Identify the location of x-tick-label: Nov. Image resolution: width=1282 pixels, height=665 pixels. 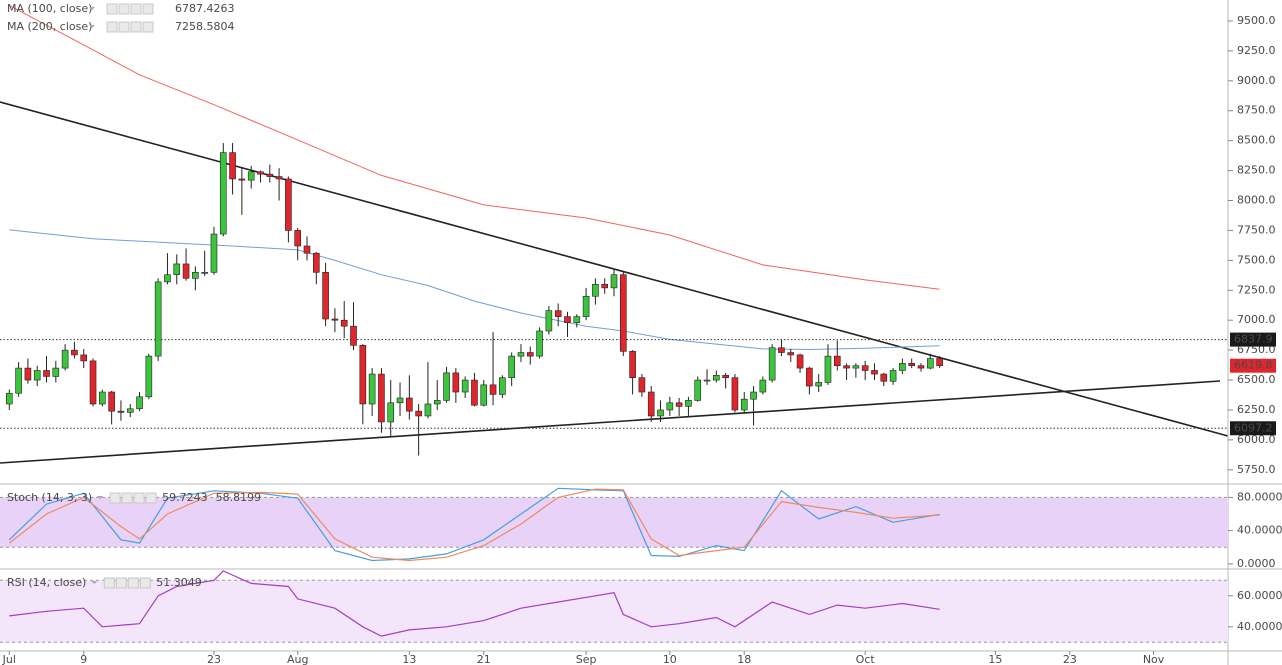
(1154, 659).